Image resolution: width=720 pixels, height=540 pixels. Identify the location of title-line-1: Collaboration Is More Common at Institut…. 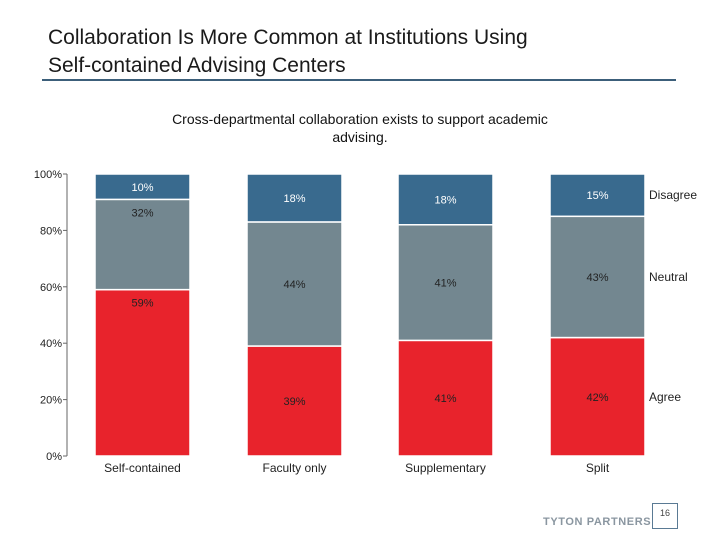
(288, 37).